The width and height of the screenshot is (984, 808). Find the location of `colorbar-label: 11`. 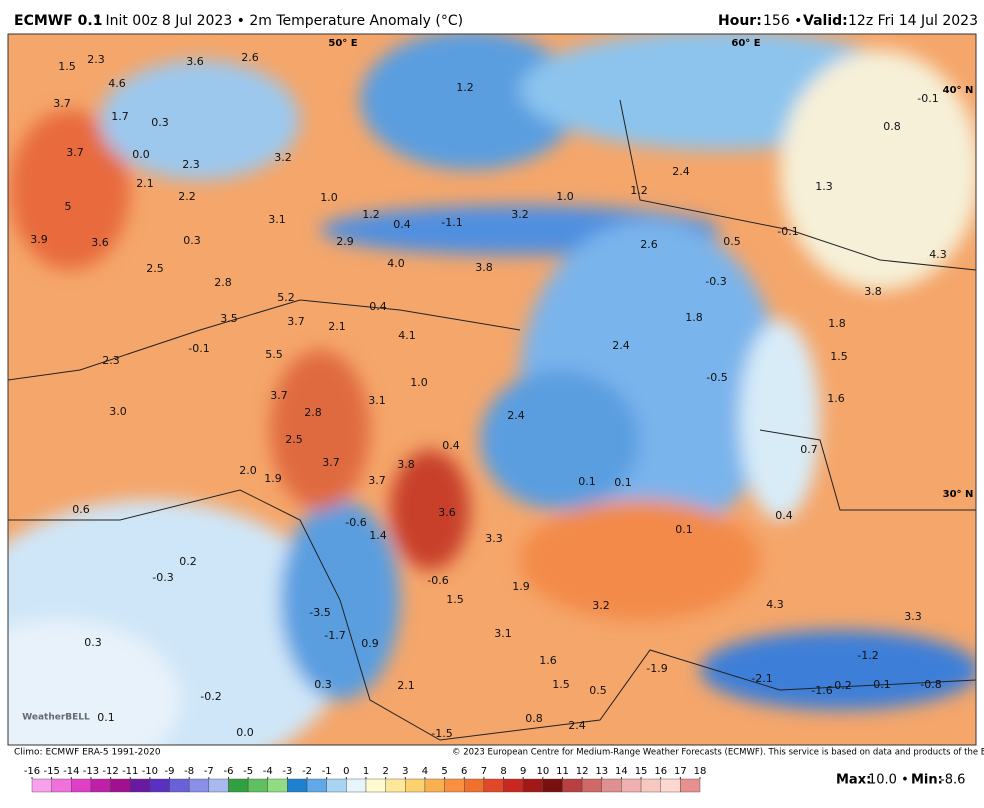

colorbar-label: 11 is located at coordinates (562, 771).